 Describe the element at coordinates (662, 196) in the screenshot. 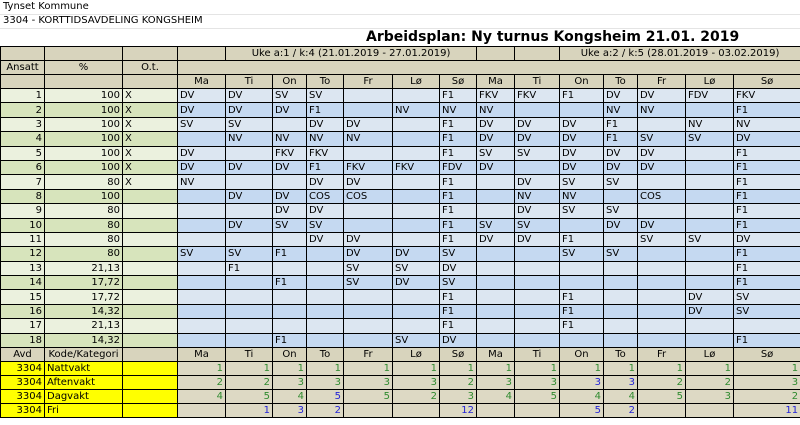

I see `shift-cell: COS` at that location.